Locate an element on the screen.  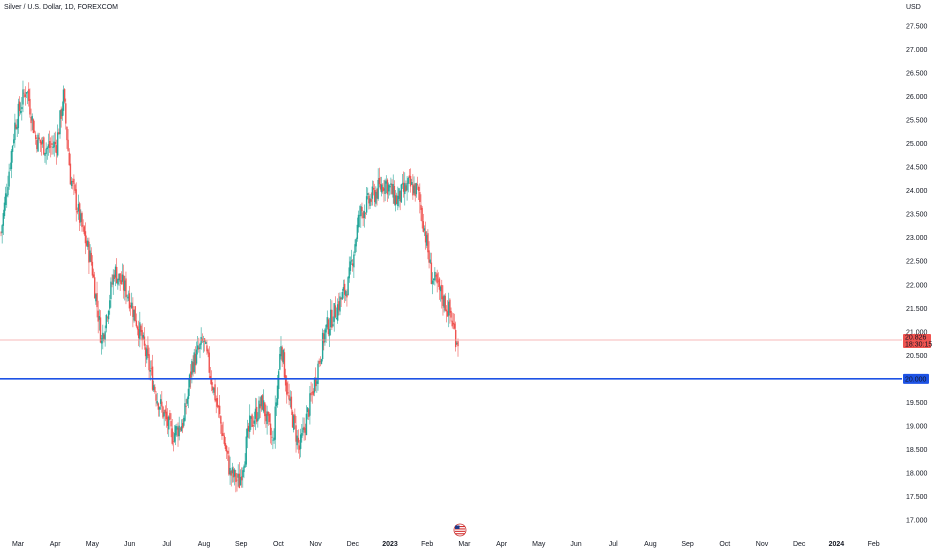
y-tick-label: 22.500 is located at coordinates (917, 262).